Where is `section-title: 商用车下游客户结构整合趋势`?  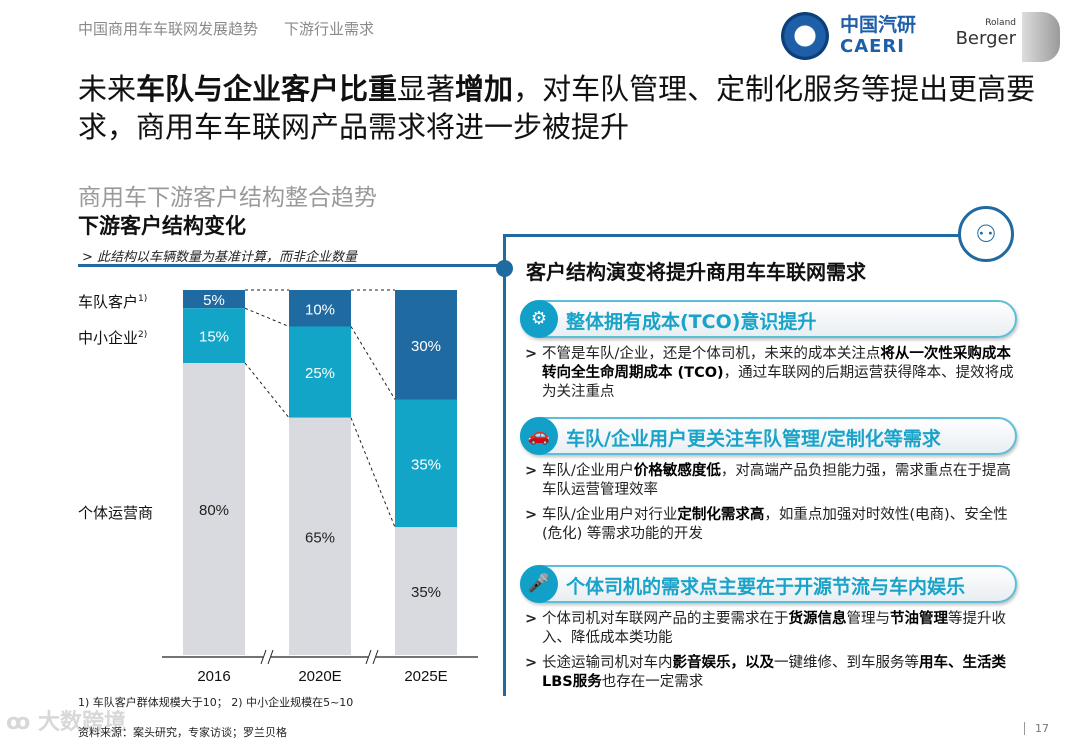
section-title: 商用车下游客户结构整合趋势 is located at coordinates (227, 198).